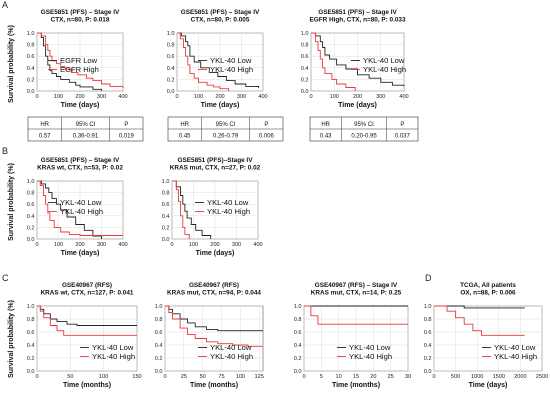  What do you see at coordinates (216, 160) in the screenshot?
I see `chart-title-line: GSE5851 (PFS)–Stage IV` at bounding box center [216, 160].